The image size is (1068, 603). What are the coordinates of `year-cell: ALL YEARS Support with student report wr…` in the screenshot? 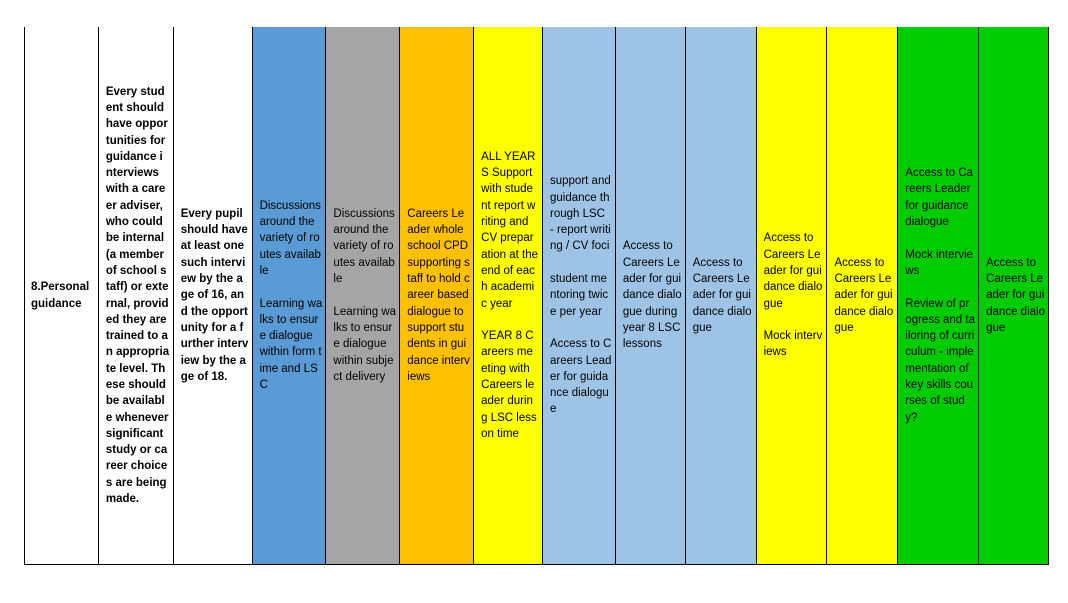 It's located at (508, 295).